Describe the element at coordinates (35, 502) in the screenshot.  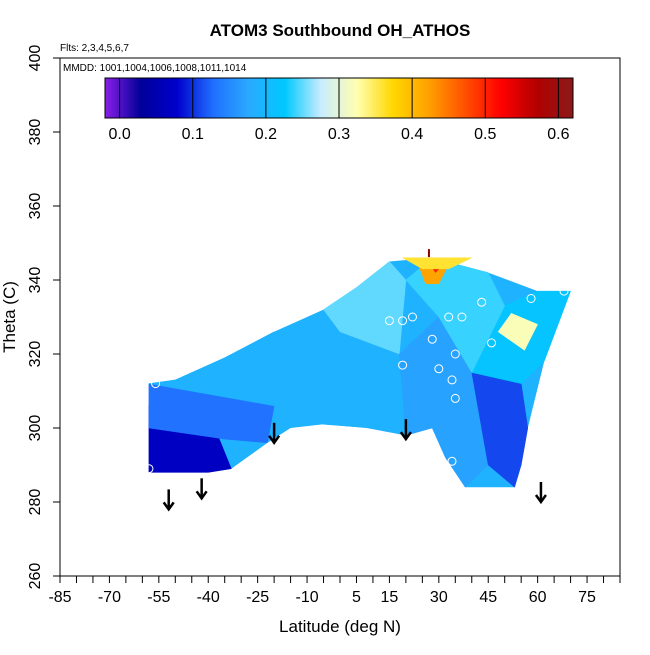
I see `y-tick-label: 280` at that location.